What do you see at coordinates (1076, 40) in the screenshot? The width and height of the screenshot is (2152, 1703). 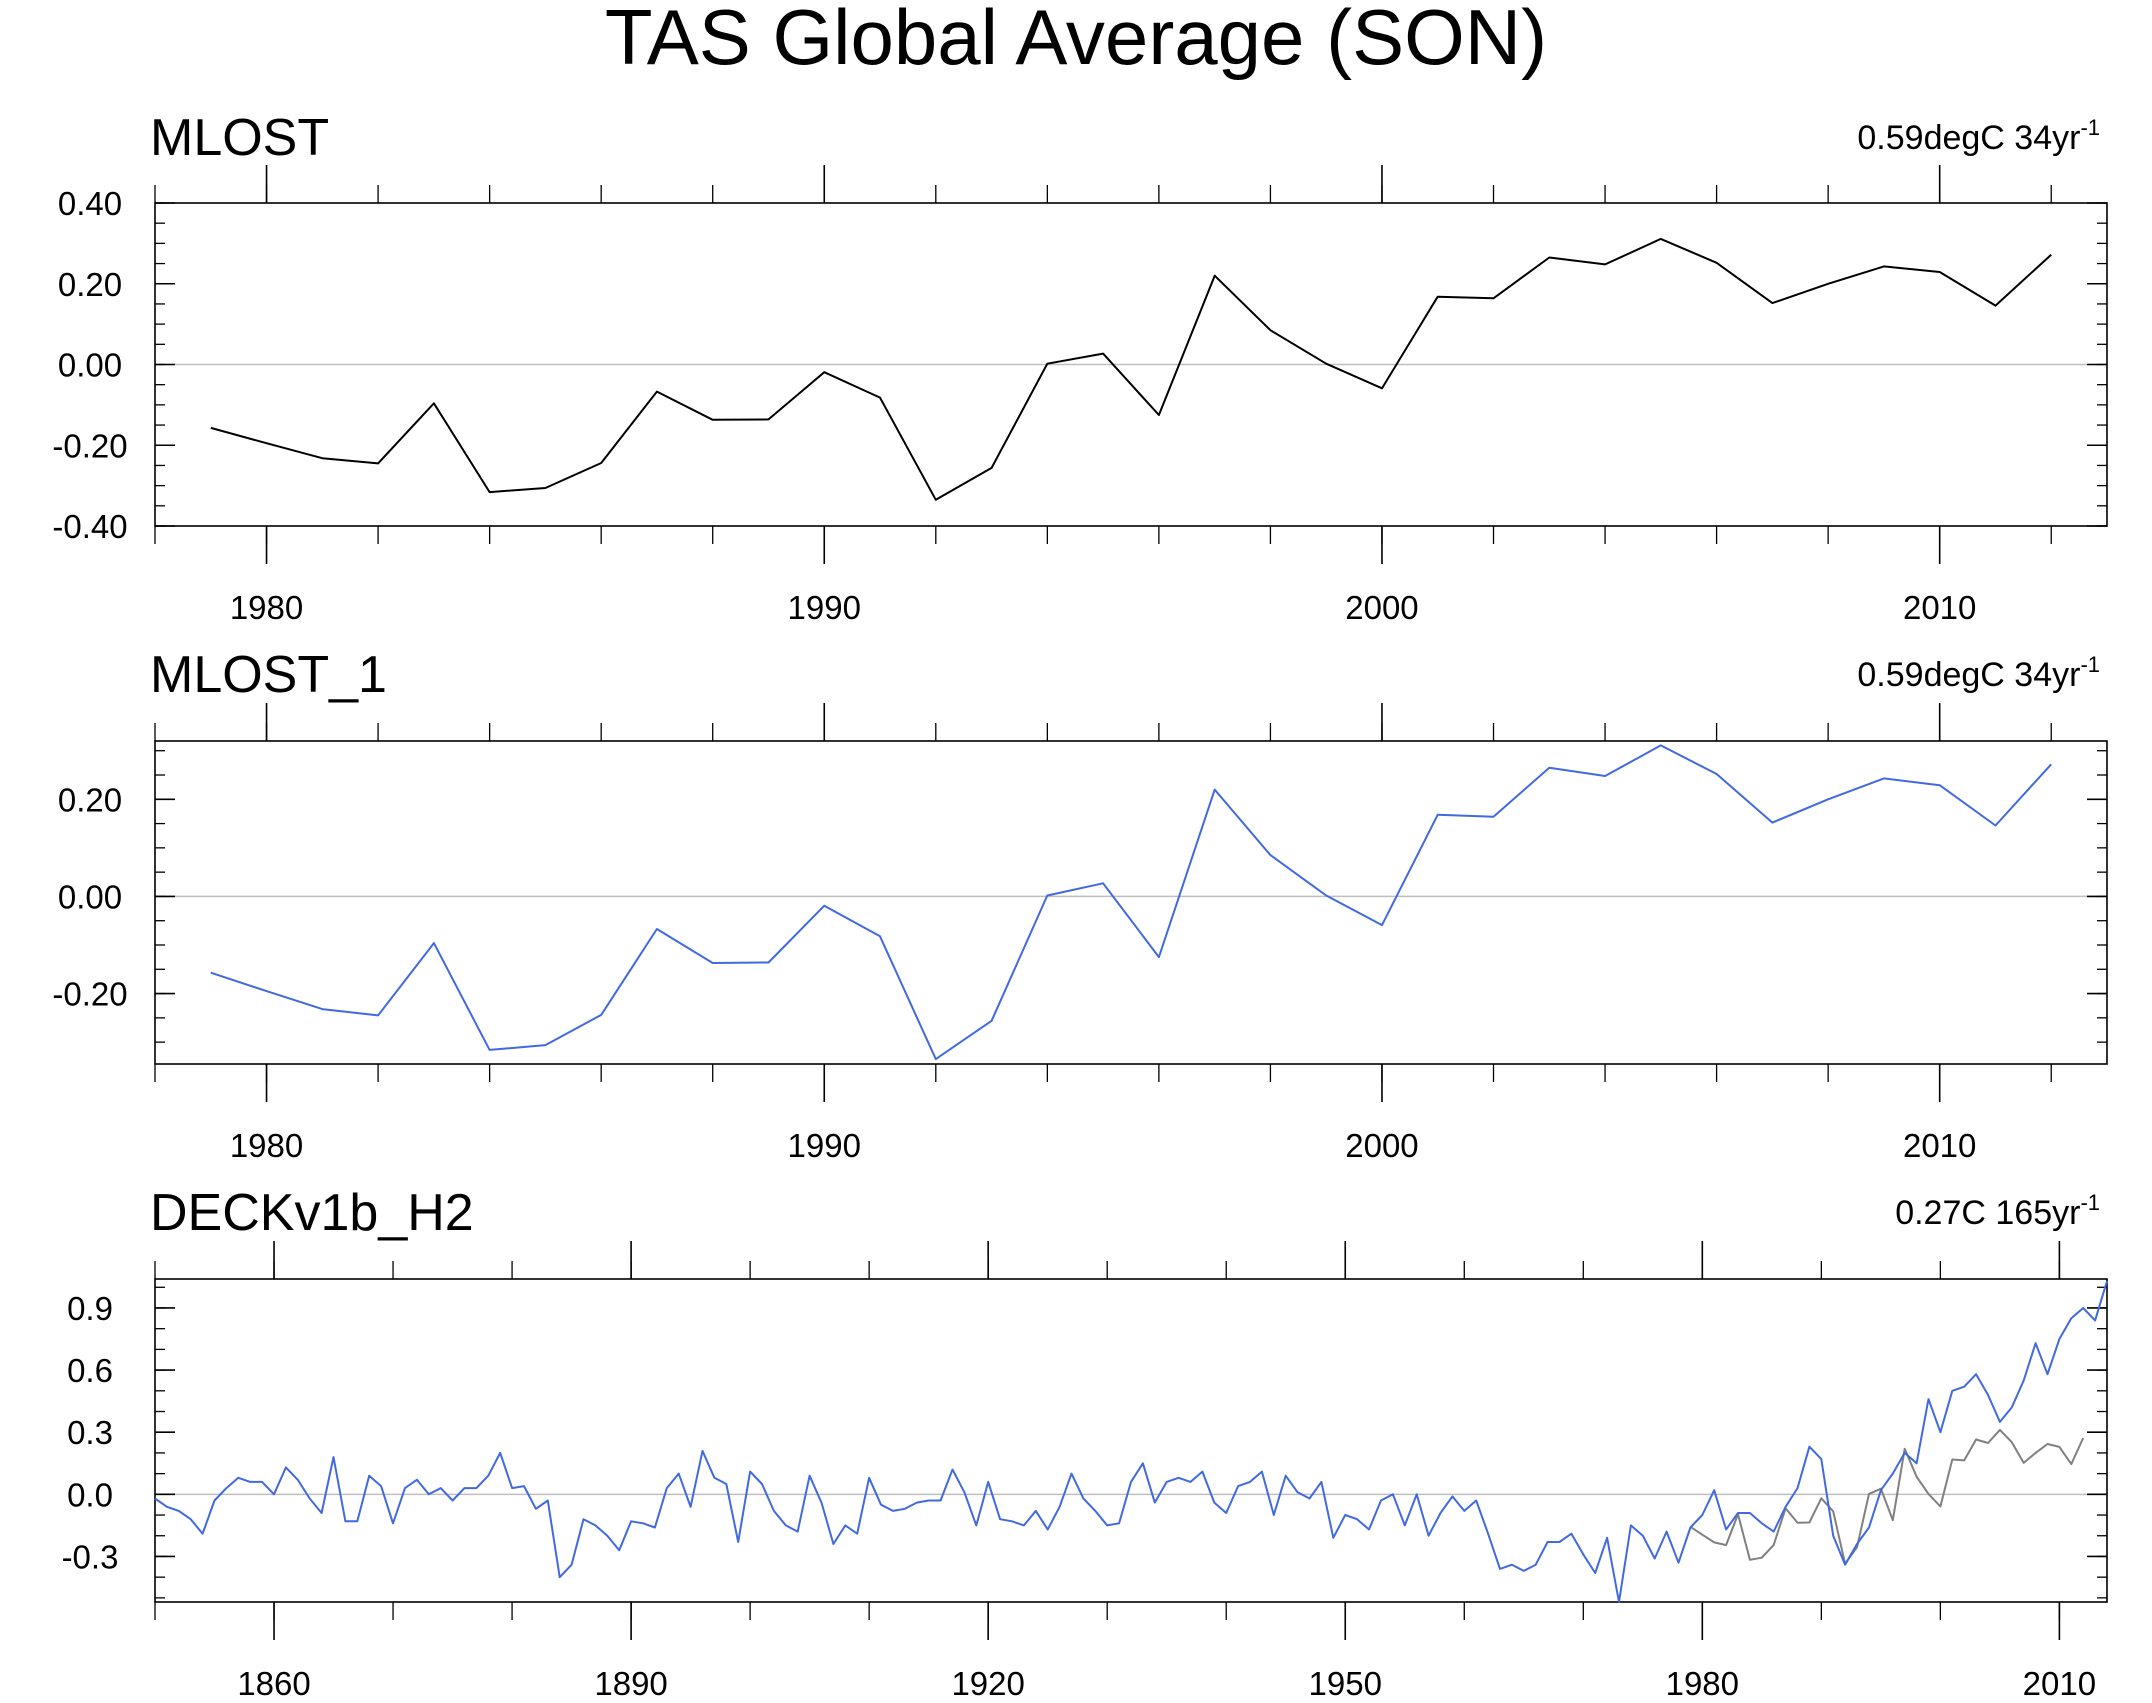 I see `figure-title: TAS Global Average (SON)` at bounding box center [1076, 40].